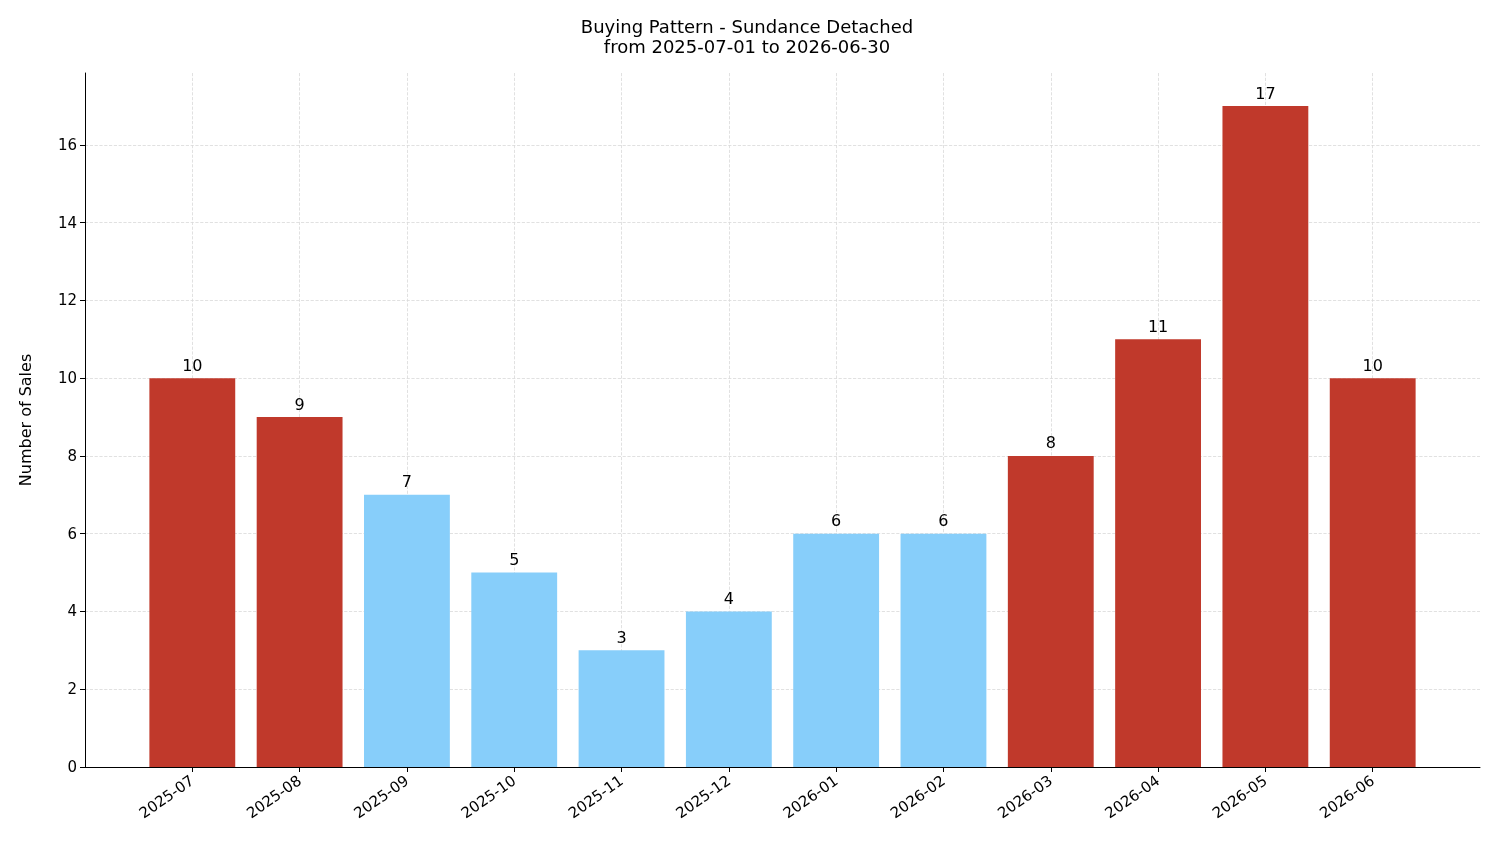 The height and width of the screenshot is (863, 1494). What do you see at coordinates (747, 26) in the screenshot?
I see `chart-title: Buying Pattern - Sundance Detached` at bounding box center [747, 26].